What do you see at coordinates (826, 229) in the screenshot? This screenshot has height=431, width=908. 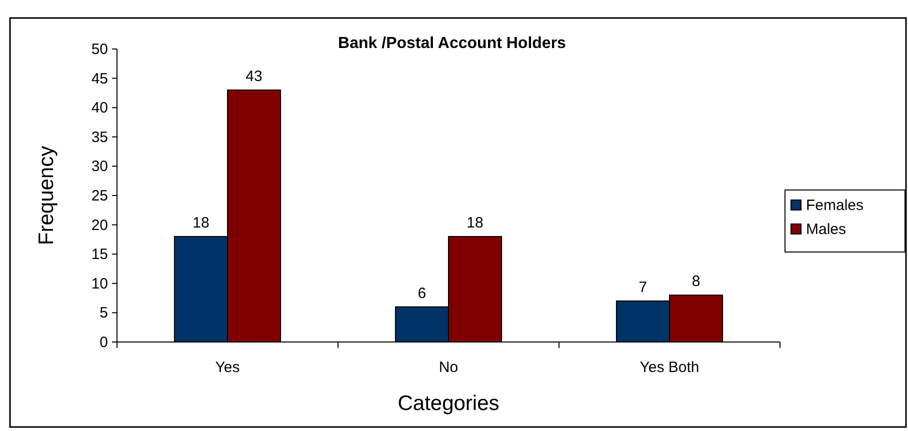 I see `legend-label: Males` at bounding box center [826, 229].